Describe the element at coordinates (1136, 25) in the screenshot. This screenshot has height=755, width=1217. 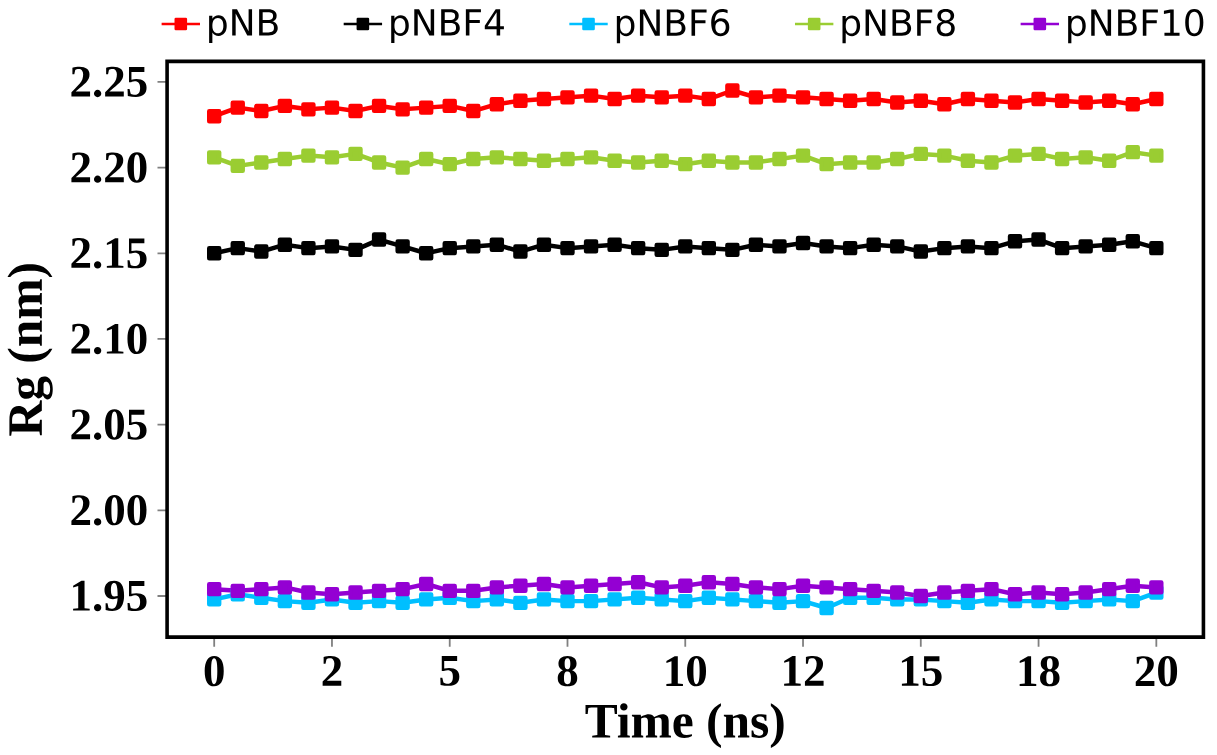
I see `legend-label: pNBF10` at that location.